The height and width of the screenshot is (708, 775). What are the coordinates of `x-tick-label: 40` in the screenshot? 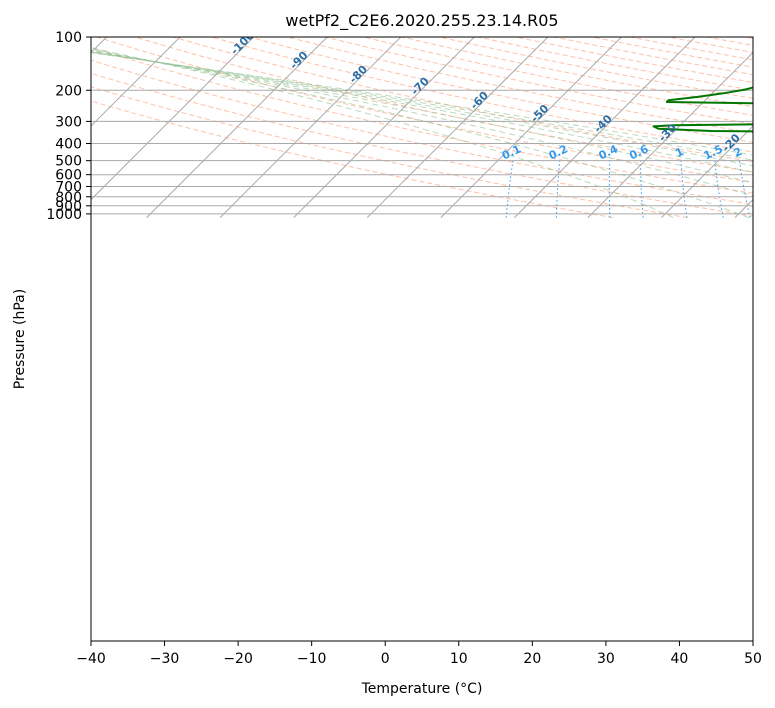 It's located at (680, 659).